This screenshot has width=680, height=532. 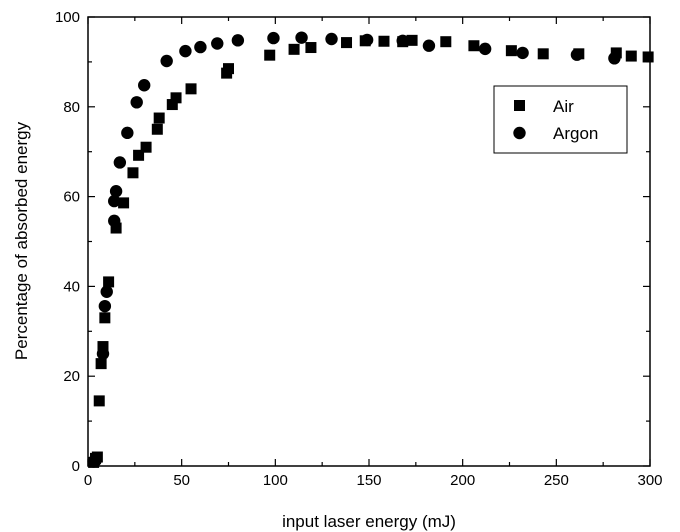 What do you see at coordinates (88, 480) in the screenshot?
I see `x-tick-label: 0` at bounding box center [88, 480].